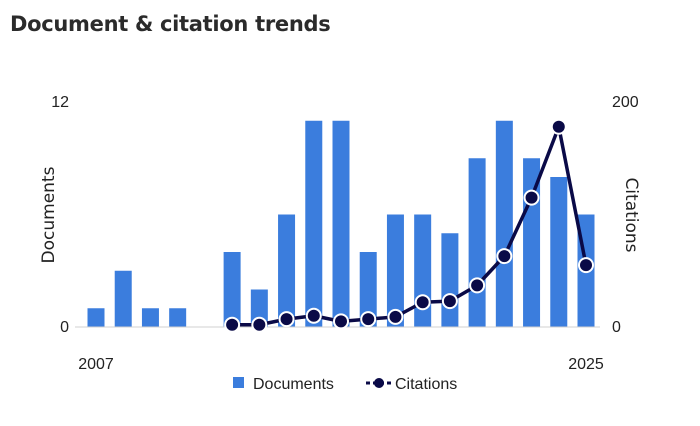  Describe the element at coordinates (625, 102) in the screenshot. I see `y2-tick-top: 200` at that location.